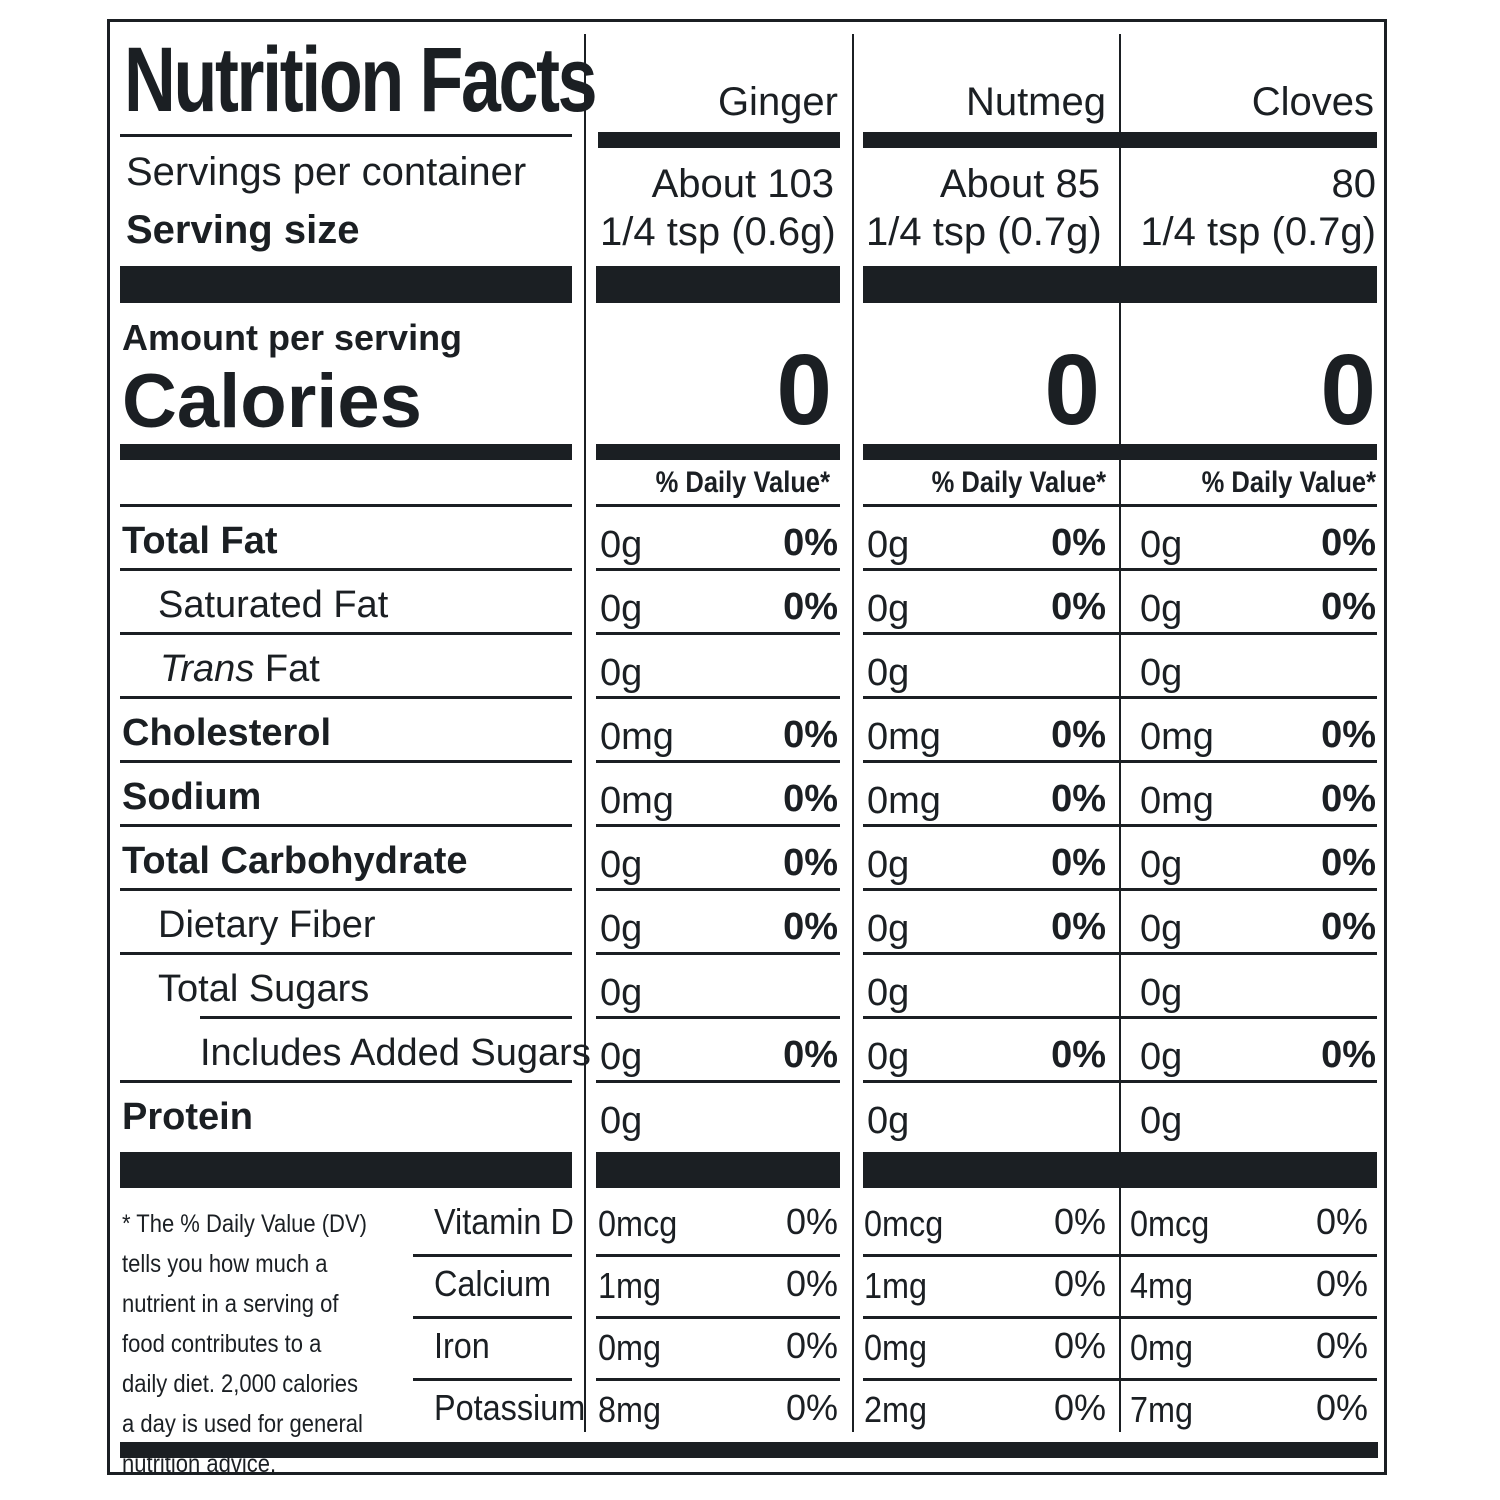 The width and height of the screenshot is (1500, 1500). What do you see at coordinates (395, 1053) in the screenshot?
I see `row-label: Includes Added Sugars` at bounding box center [395, 1053].